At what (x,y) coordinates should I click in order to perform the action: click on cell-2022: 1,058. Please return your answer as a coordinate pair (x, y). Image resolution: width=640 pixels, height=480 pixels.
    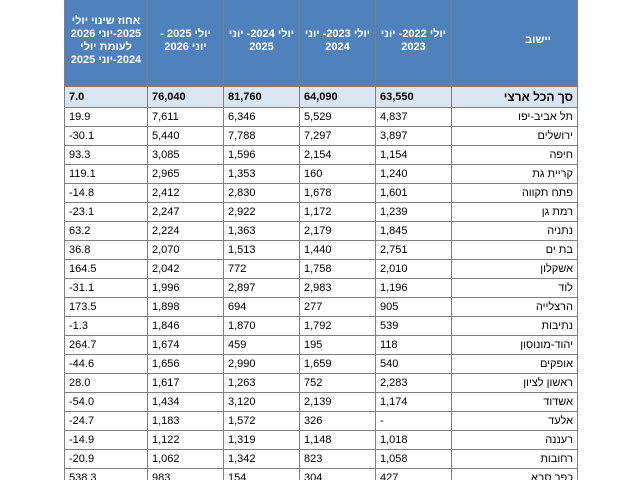
    Looking at the image, I should click on (413, 459).